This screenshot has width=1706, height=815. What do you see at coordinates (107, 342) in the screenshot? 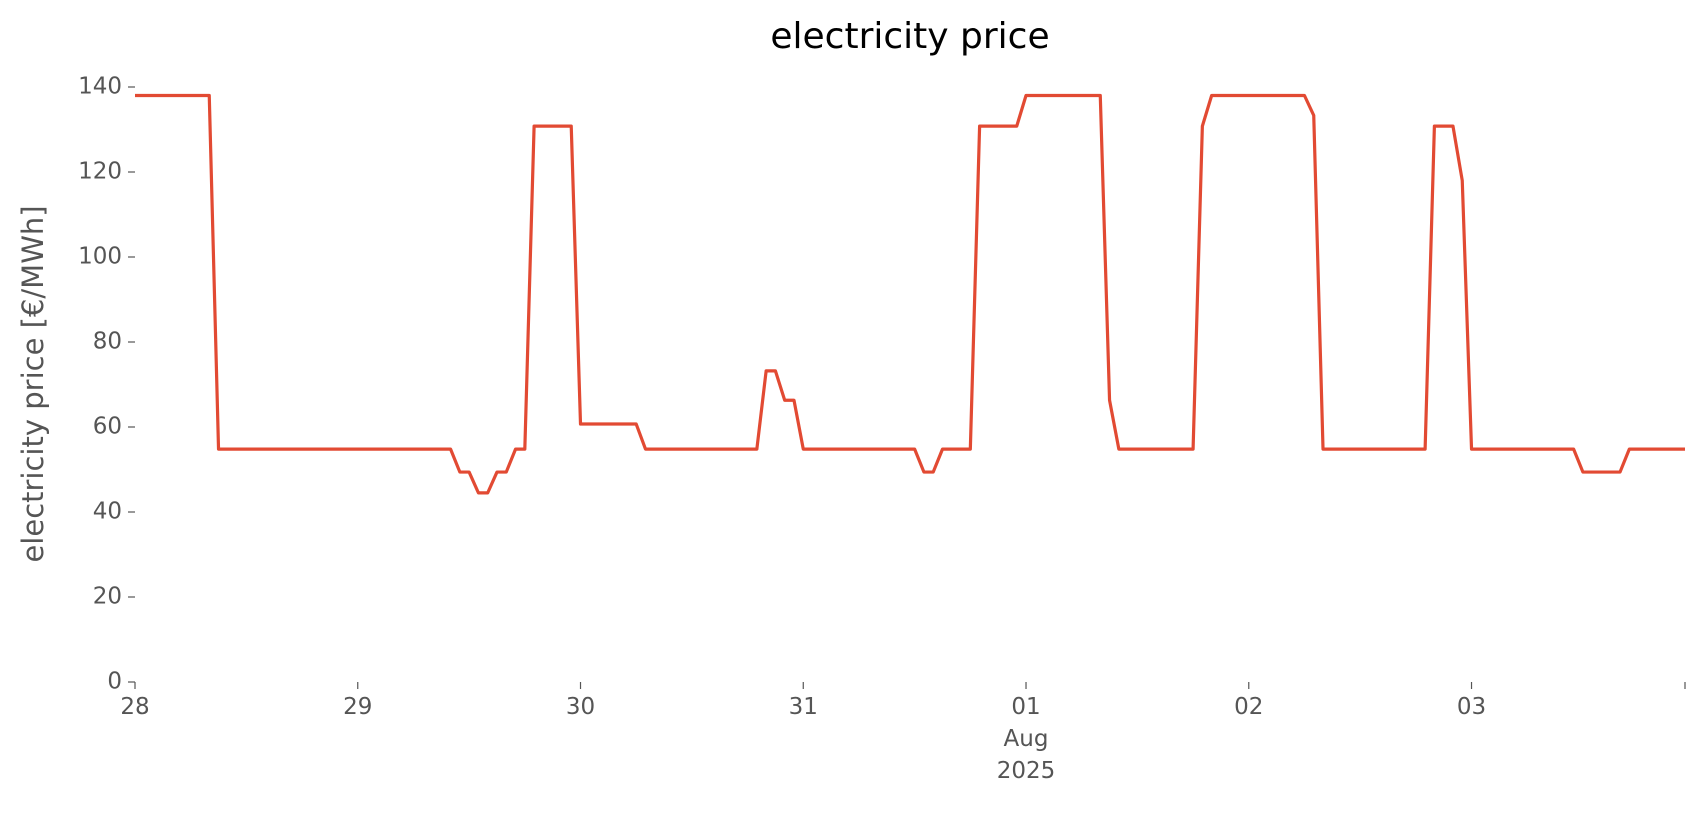
I see `y-tick-label: 80` at bounding box center [107, 342].